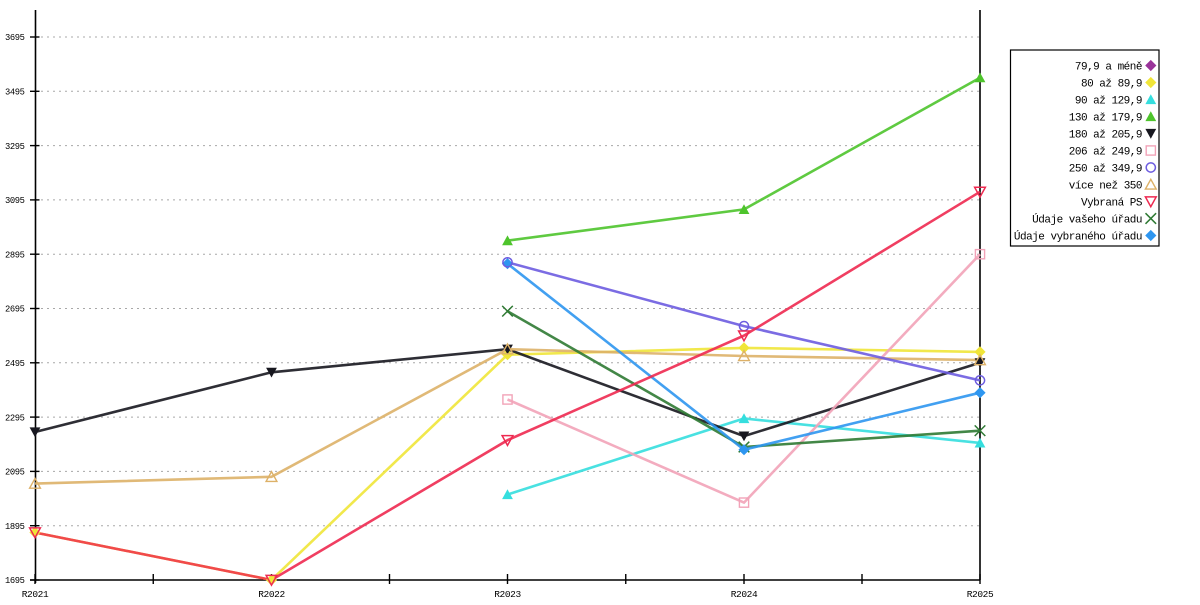 This screenshot has width=1200, height=605. I want to click on svg-text: 79,9 a méně, so click(1108, 67).